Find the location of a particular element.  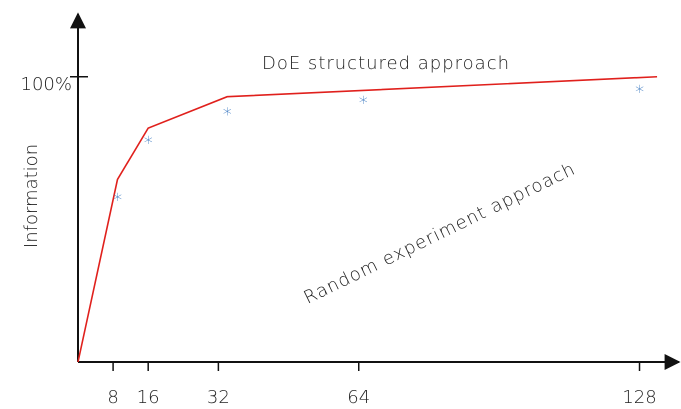

x-tick-label: 32 is located at coordinates (218, 397).